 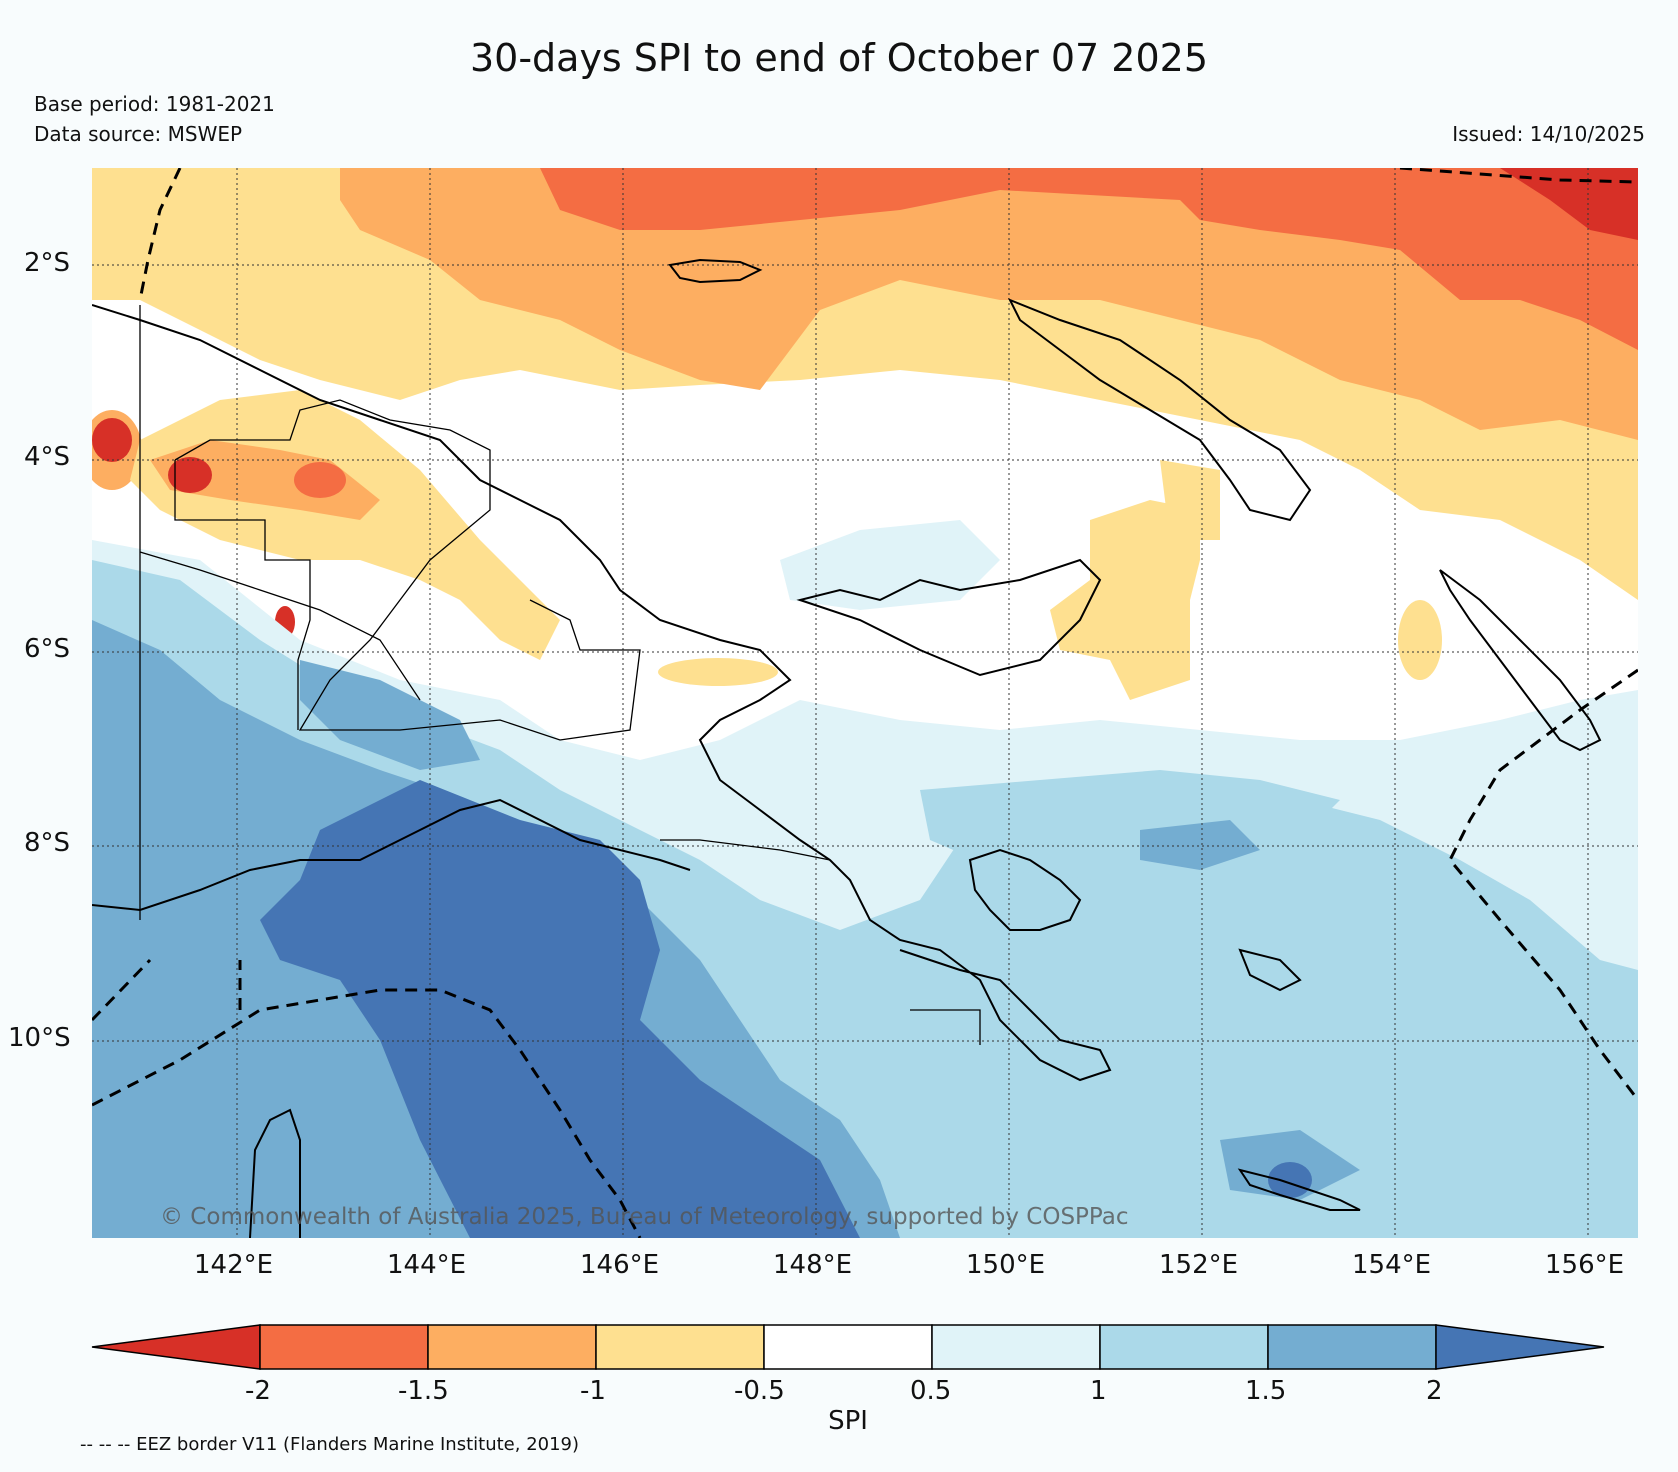 I want to click on lon-label: 144°E, so click(x=427, y=1265).